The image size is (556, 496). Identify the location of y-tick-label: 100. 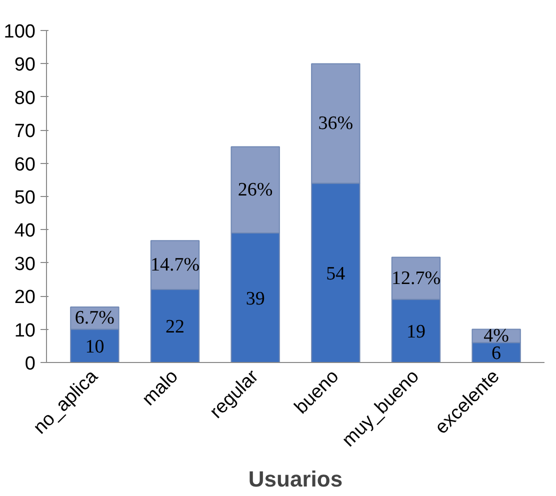
(20, 32).